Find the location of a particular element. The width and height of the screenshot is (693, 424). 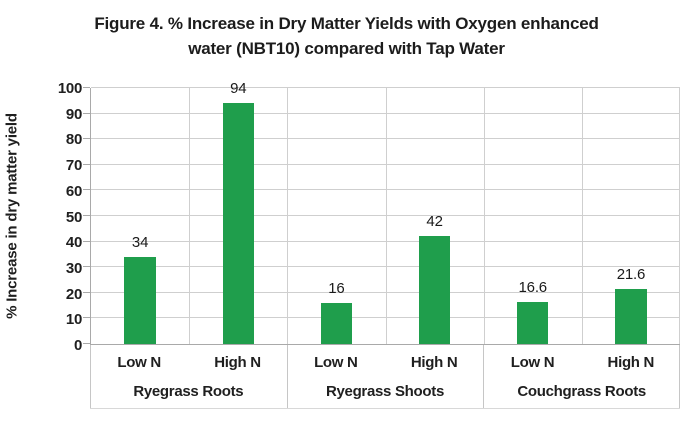

bar-ryegrass-shoots-high-n is located at coordinates (434, 290).